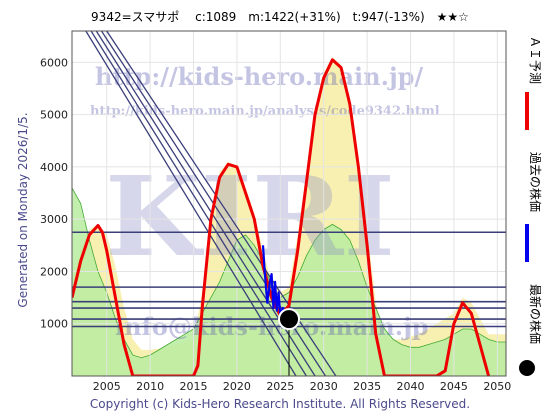 This screenshot has height=420, width=560. I want to click on x-tick-label: 2035, so click(367, 386).